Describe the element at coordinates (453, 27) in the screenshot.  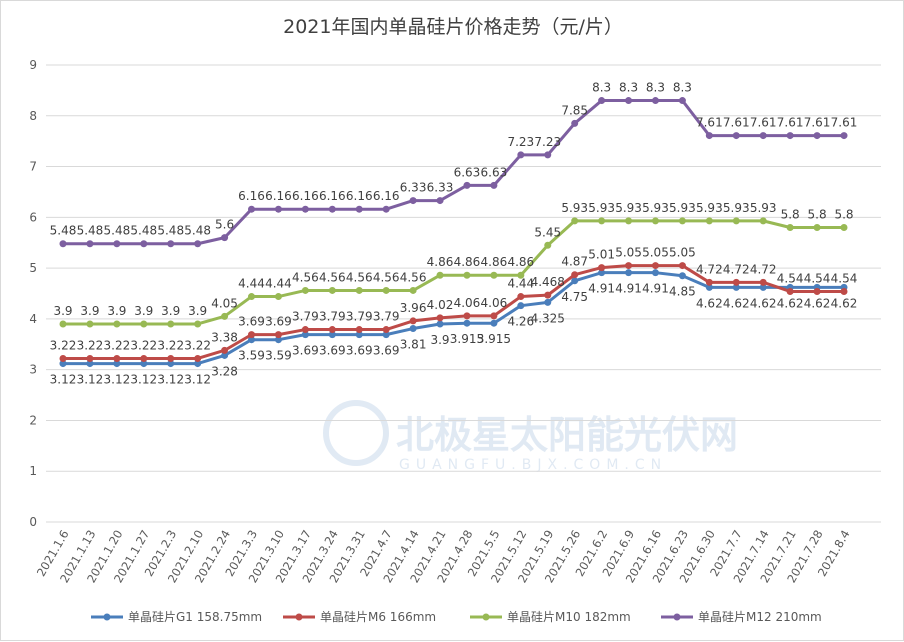
I see `chart-title: 2021年国内单晶硅片价格走势（元/片）` at that location.